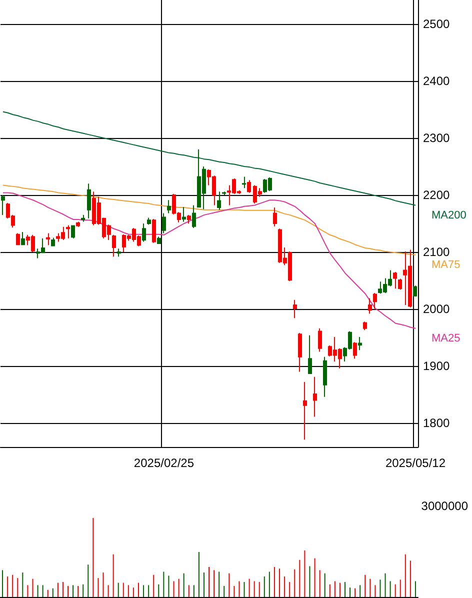  Describe the element at coordinates (445, 338) in the screenshot. I see `series-label: MA25` at that location.